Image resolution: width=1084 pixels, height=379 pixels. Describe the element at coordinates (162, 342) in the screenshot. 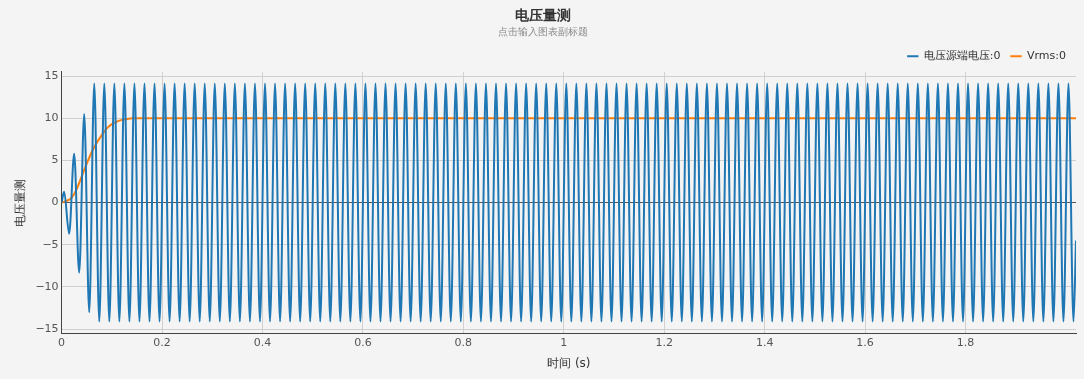

I see `x-tick-label: 0.2` at that location.